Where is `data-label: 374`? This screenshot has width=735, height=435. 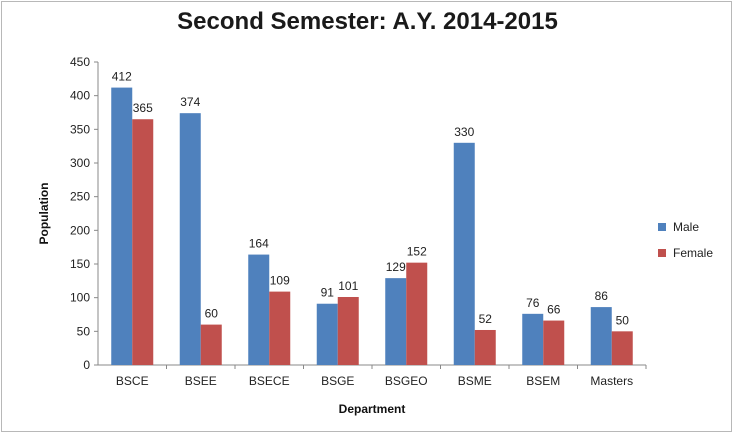 data-label: 374 is located at coordinates (190, 102).